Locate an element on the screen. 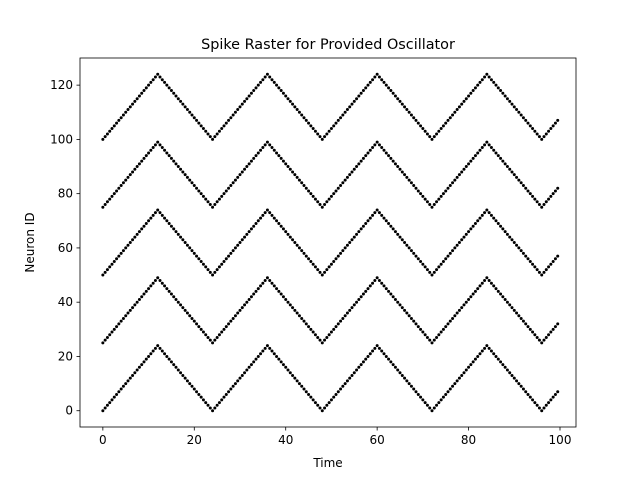 The image size is (640, 480). x-axis-label: Time is located at coordinates (327, 463).